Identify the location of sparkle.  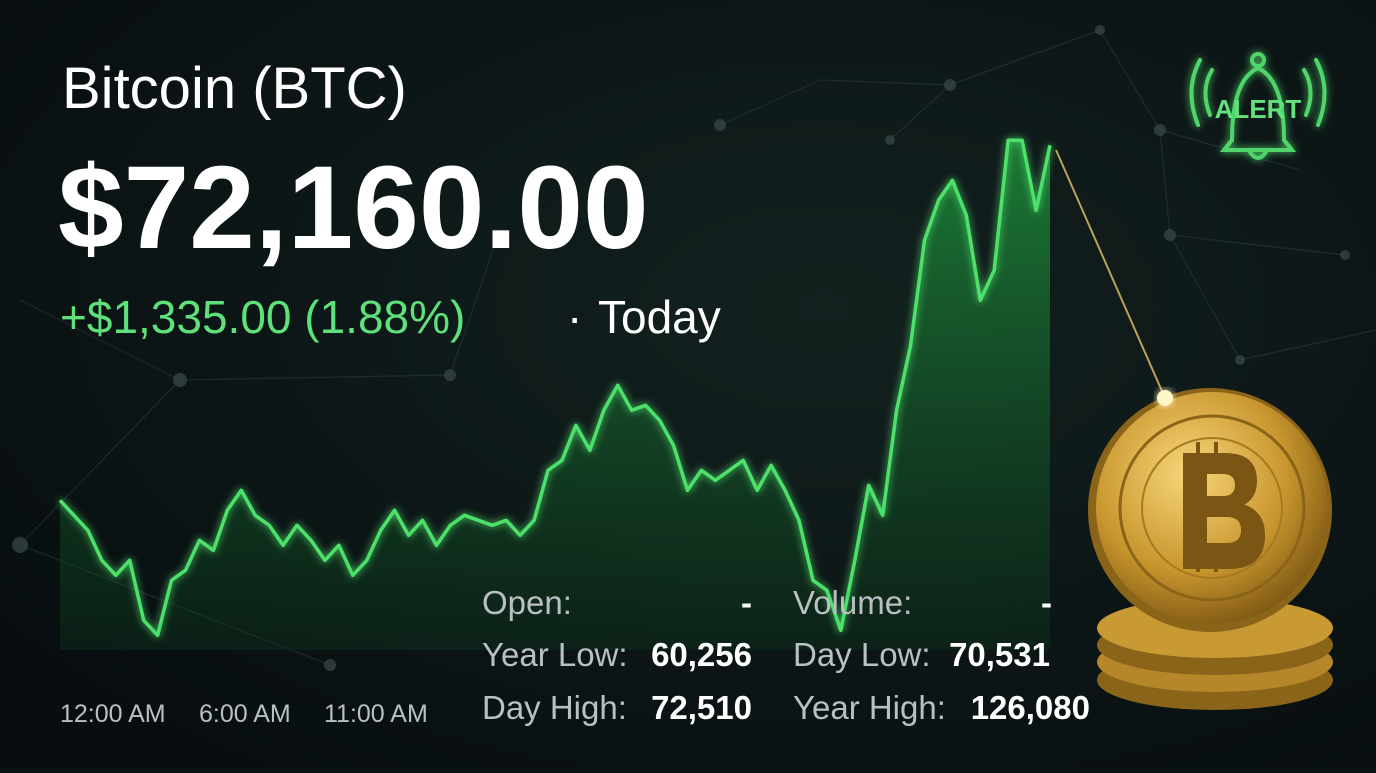
(1165, 398).